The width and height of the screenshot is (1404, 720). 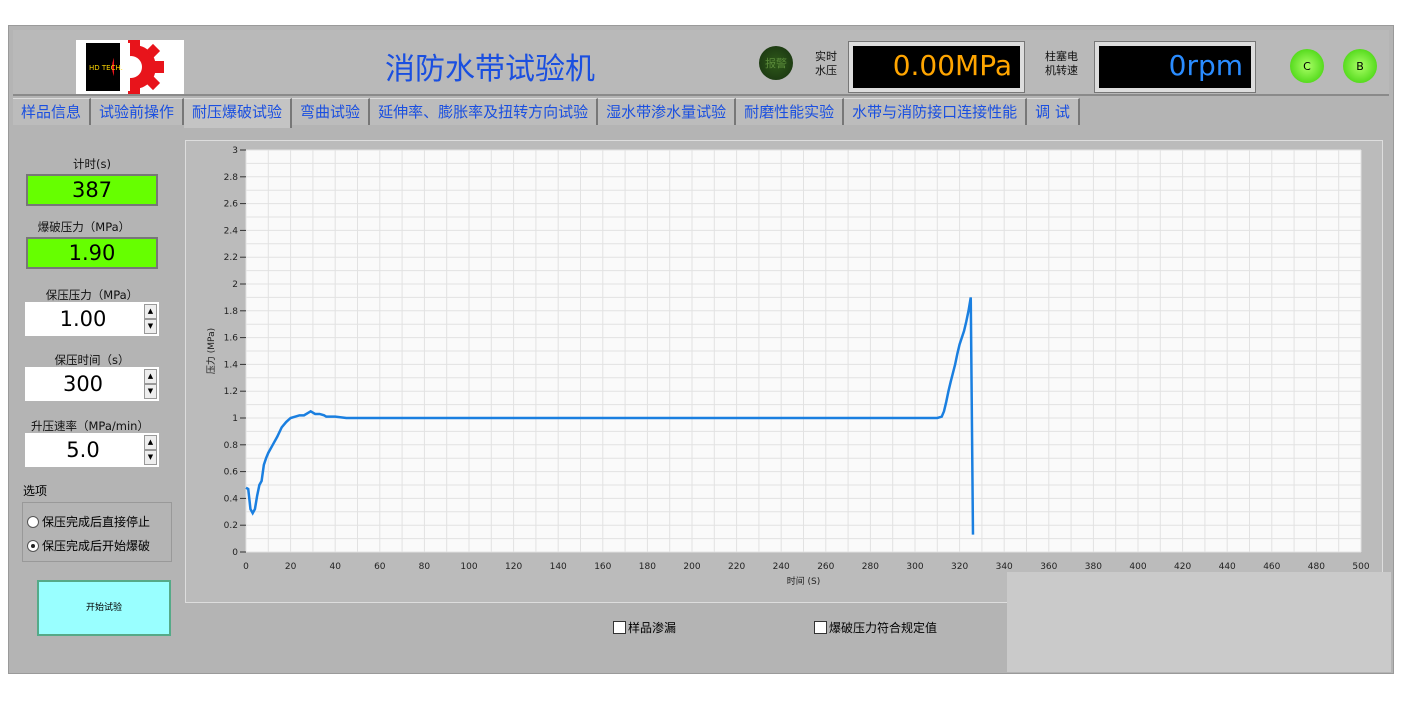 What do you see at coordinates (468, 567) in the screenshot?
I see `x-tick-label: 100` at bounding box center [468, 567].